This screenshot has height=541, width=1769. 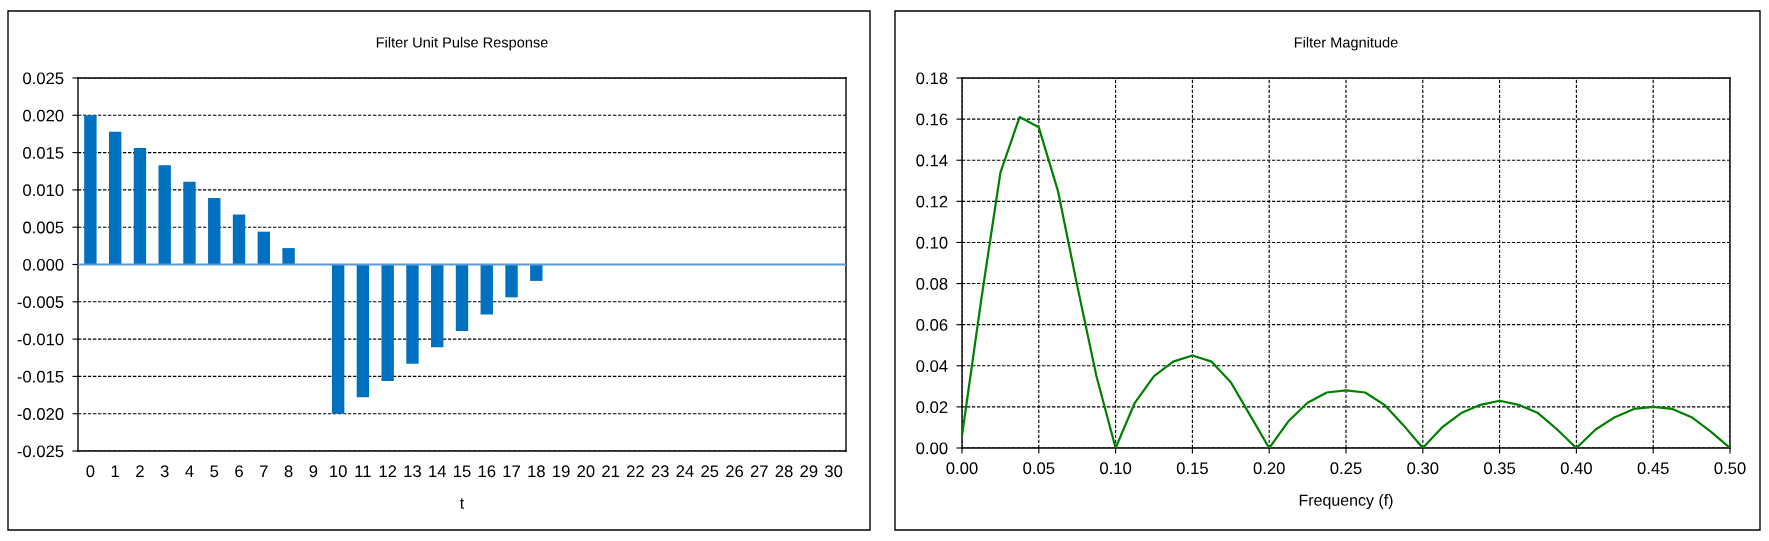 What do you see at coordinates (1346, 468) in the screenshot?
I see `x-tick-label: 0.25` at bounding box center [1346, 468].